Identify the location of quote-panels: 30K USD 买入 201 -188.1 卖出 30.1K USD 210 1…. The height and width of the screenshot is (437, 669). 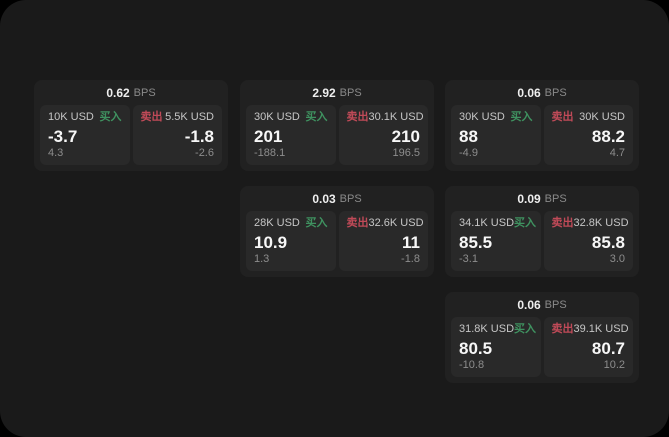
(337, 138).